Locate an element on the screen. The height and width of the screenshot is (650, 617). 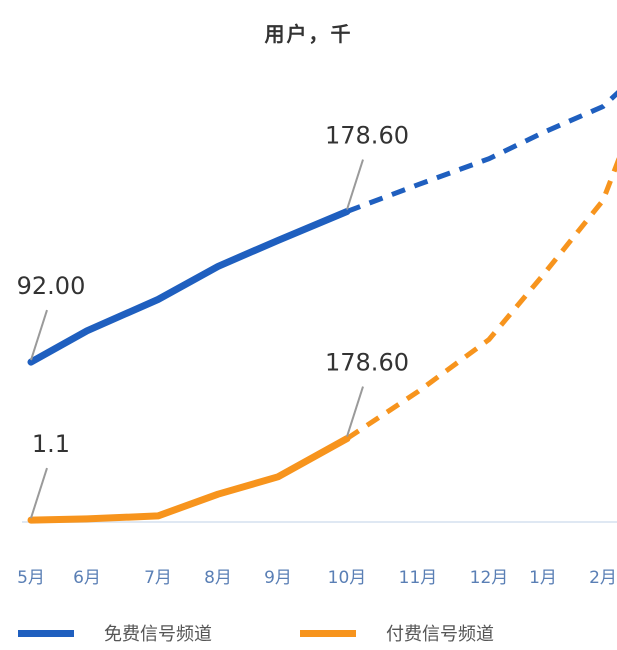
x-tick-label: 11月 is located at coordinates (418, 578).